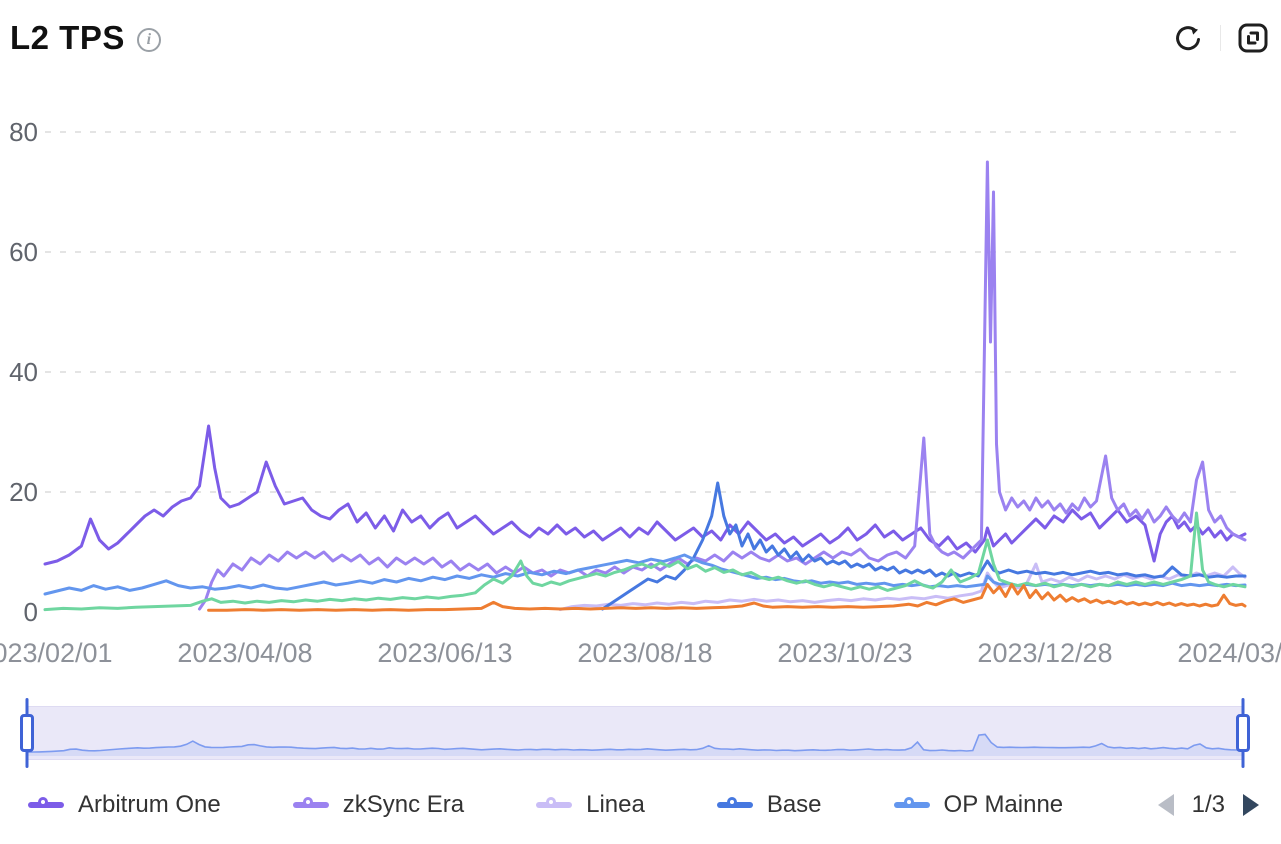 The height and width of the screenshot is (844, 1281). What do you see at coordinates (615, 804) in the screenshot?
I see `legend-label: Linea` at bounding box center [615, 804].